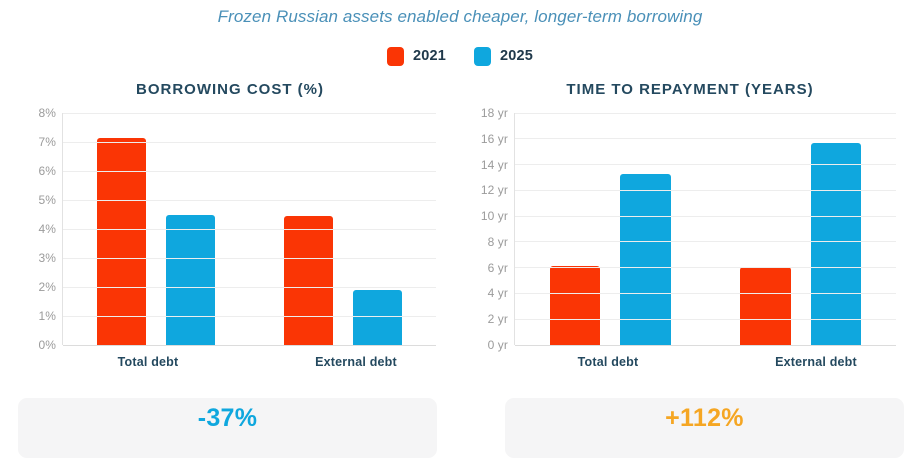  What do you see at coordinates (47, 229) in the screenshot?
I see `y-tick-label: 4%` at bounding box center [47, 229].